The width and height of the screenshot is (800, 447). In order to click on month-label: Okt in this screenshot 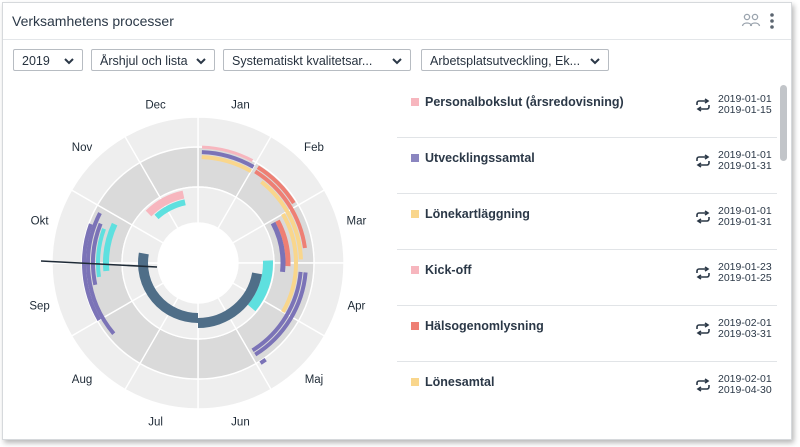, I will do `click(40, 222)`.